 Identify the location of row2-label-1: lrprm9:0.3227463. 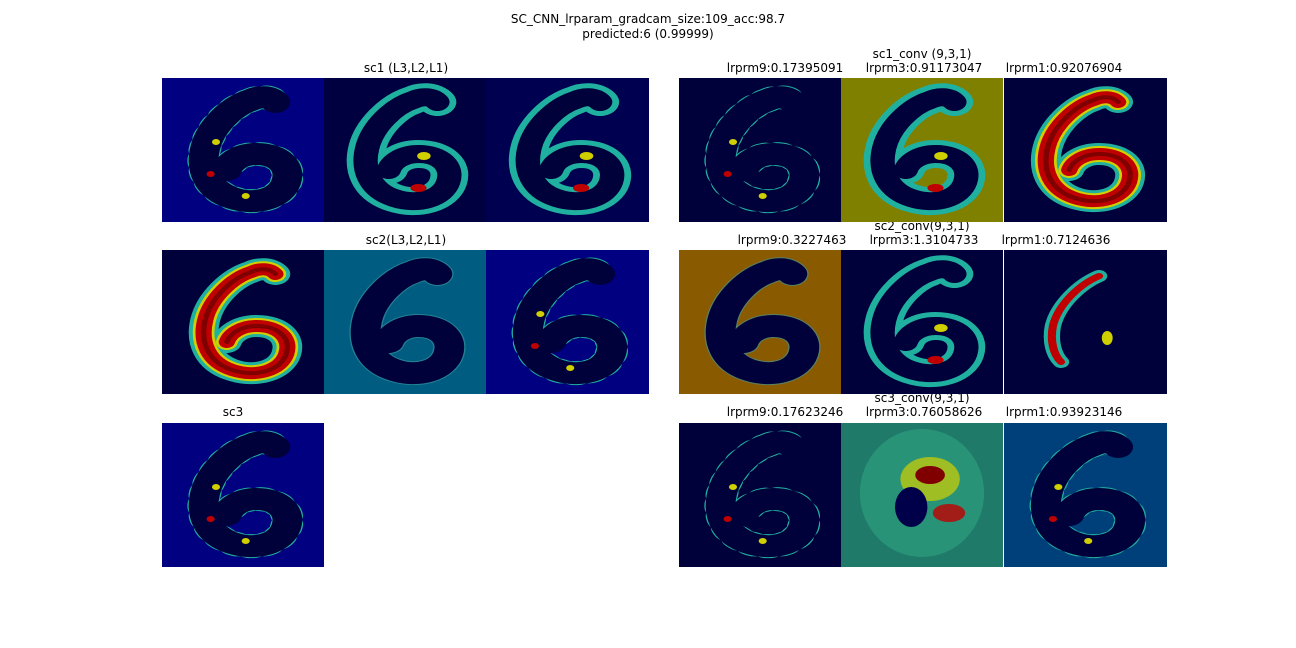
(792, 240).